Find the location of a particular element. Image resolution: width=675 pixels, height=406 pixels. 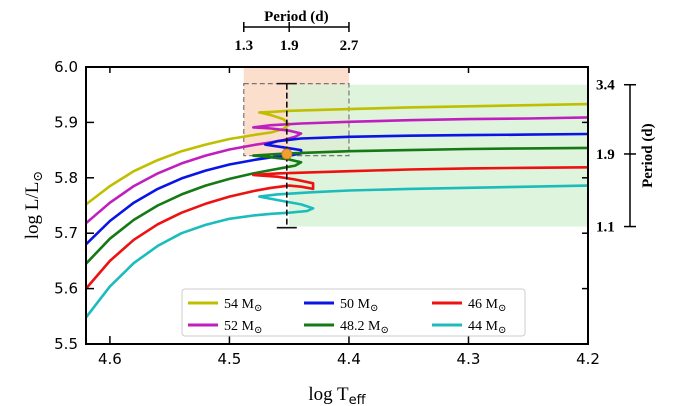

legend: 54 M⊙ 50 M⊙ 46 M⊙52 M⊙ 48.2 M⊙ 44 M⊙ is located at coordinates (353, 312).